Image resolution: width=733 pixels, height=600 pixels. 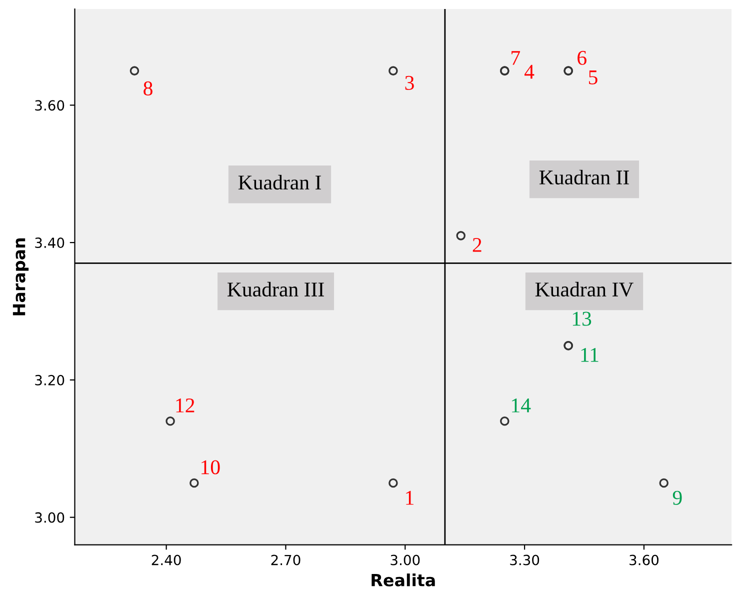 What do you see at coordinates (589, 355) in the screenshot?
I see `annotation: 11` at bounding box center [589, 355].